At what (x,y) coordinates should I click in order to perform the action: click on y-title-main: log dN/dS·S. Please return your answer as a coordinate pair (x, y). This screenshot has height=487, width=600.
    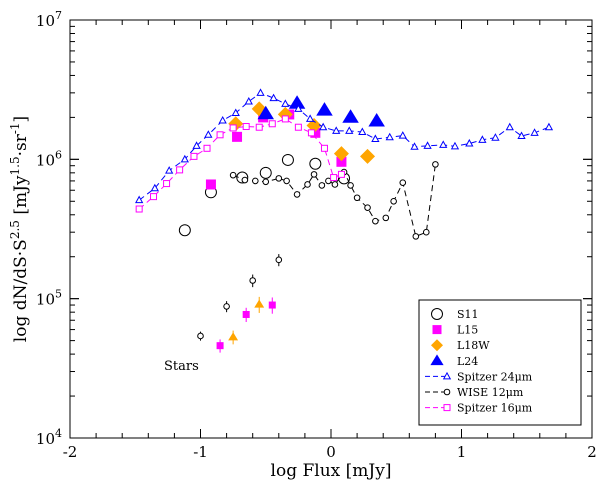
    Looking at the image, I should click on (21, 290).